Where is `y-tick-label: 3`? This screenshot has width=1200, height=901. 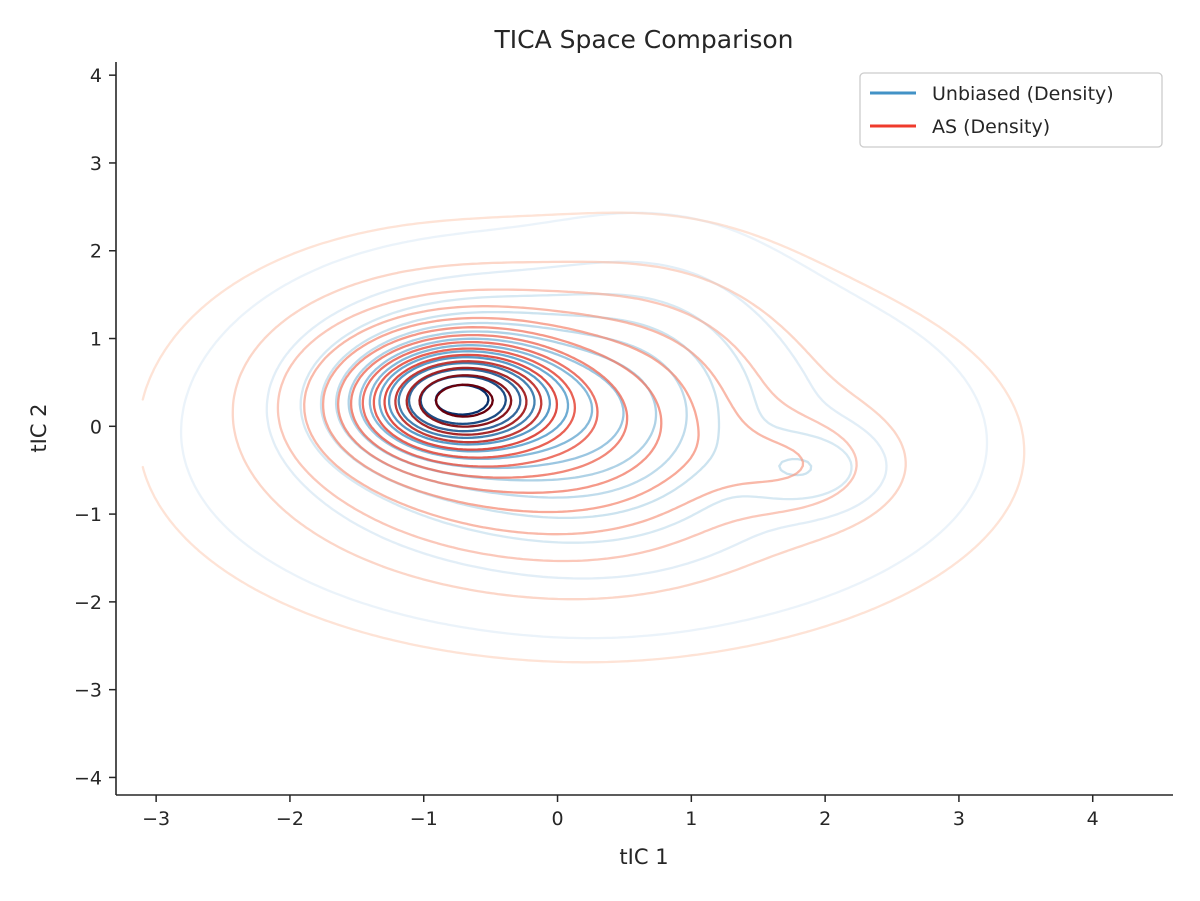 y-tick-label: 3 is located at coordinates (96, 164).